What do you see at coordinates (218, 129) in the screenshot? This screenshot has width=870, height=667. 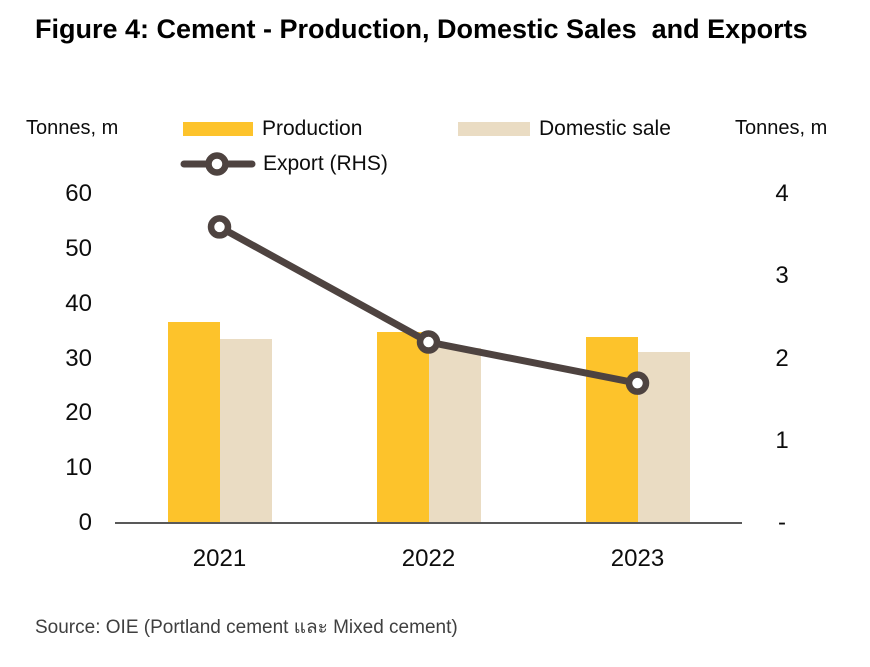 I see `production-swatch-icon` at bounding box center [218, 129].